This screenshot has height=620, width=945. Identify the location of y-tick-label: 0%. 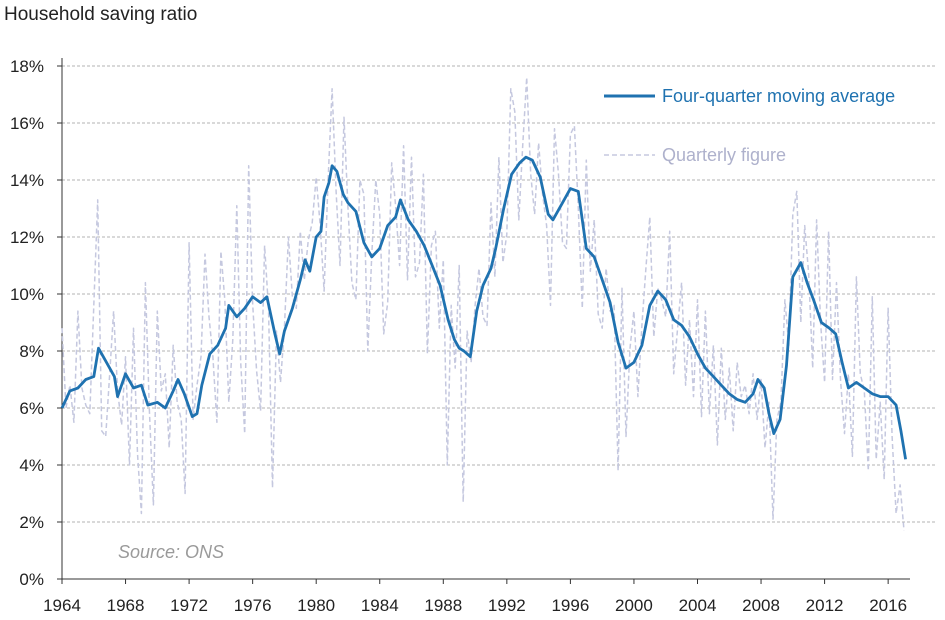
(31, 579).